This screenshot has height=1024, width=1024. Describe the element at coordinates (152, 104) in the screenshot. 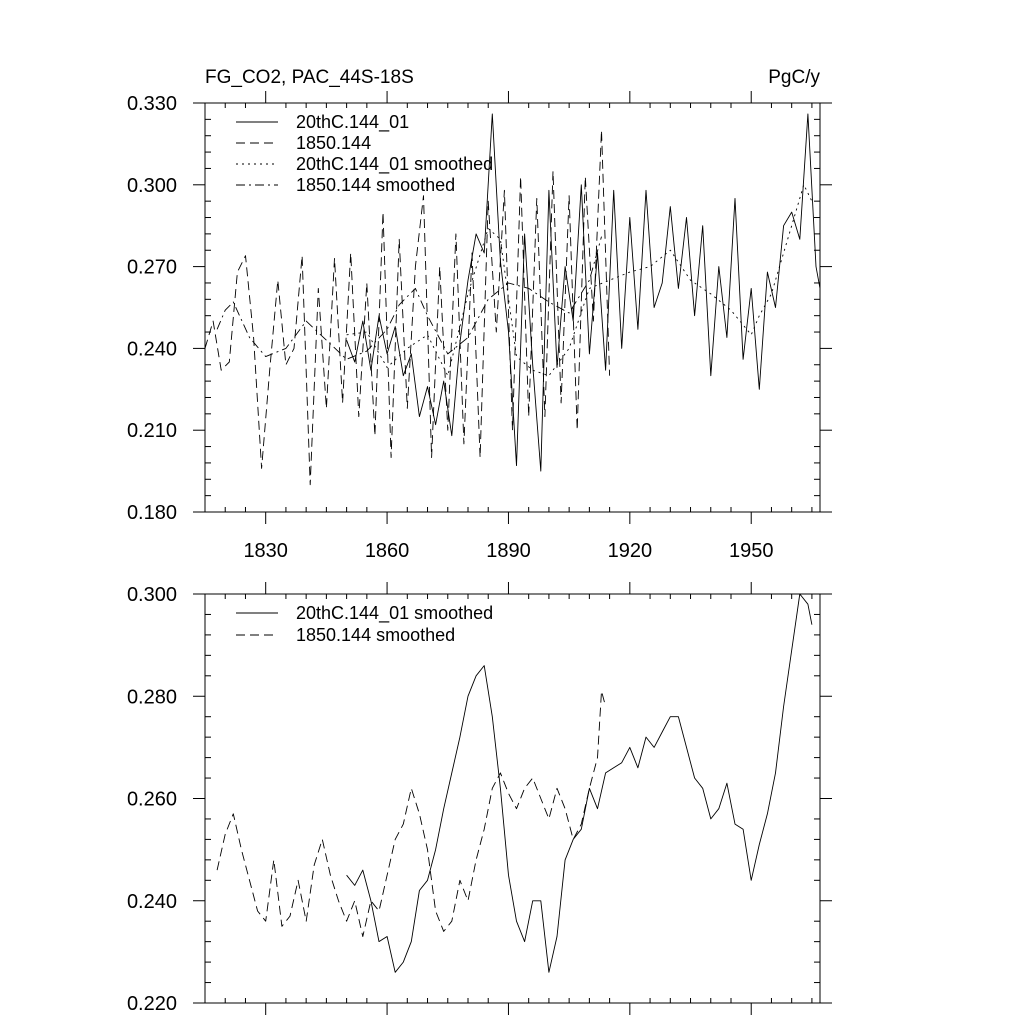

I see `y-tick-label: 0.330` at that location.